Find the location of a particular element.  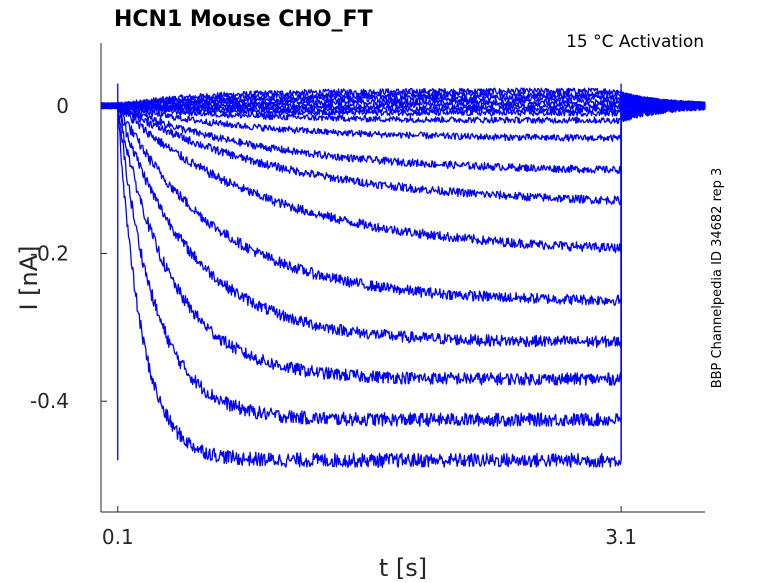

y-axis-ticks: 0 -0.2 -0.4 is located at coordinates (68, 253).